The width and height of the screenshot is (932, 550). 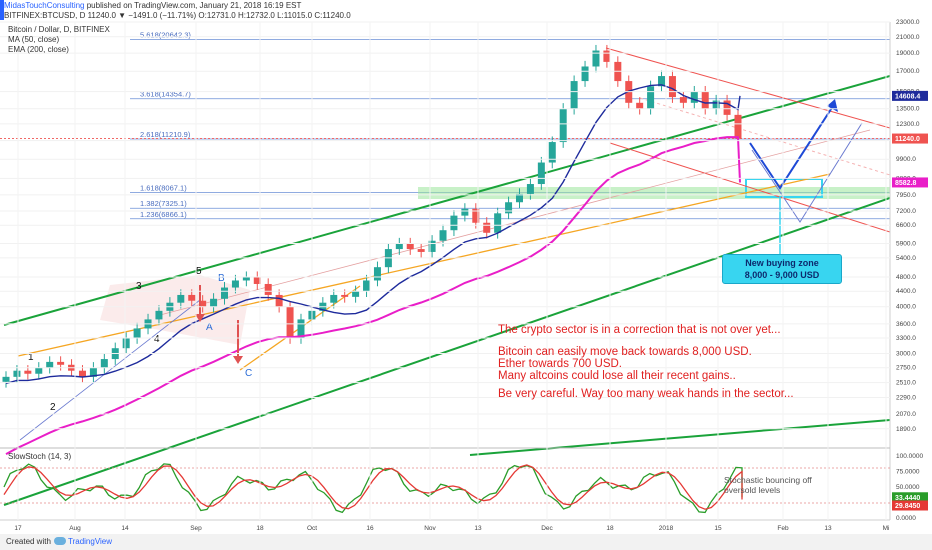 What do you see at coordinates (110, 370) in the screenshot?
I see `projection-thin` at bounding box center [110, 370].